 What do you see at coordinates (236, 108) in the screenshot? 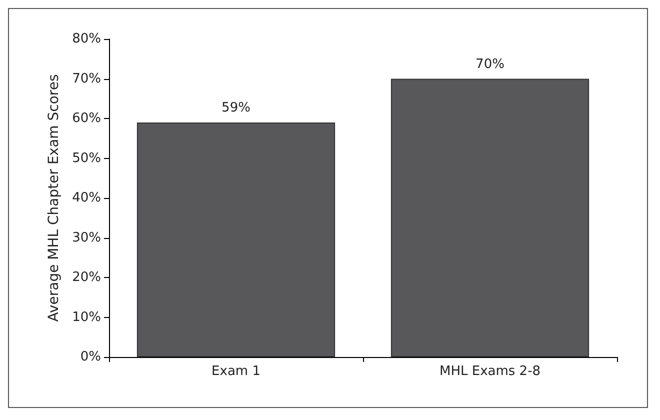
I see `data-label: 59%` at bounding box center [236, 108].